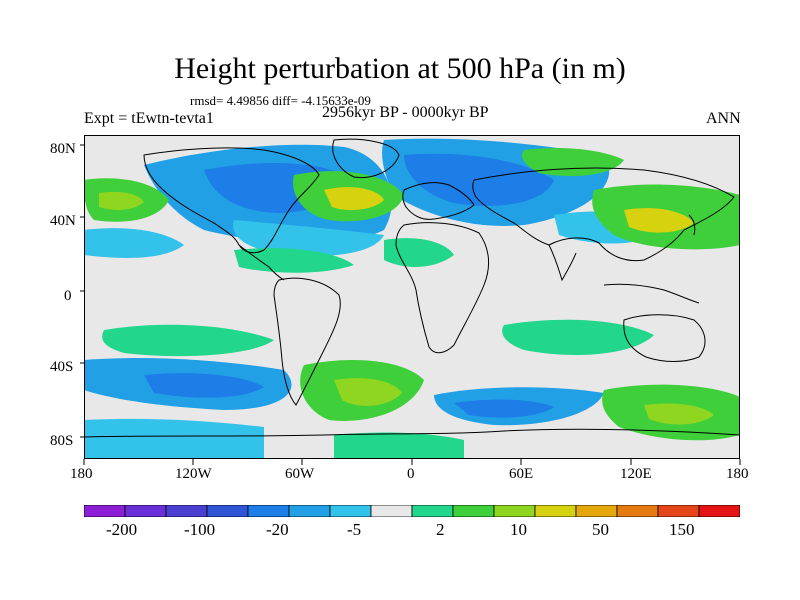  Describe the element at coordinates (231, 200) in the screenshot. I see `coastline-north-america` at that location.